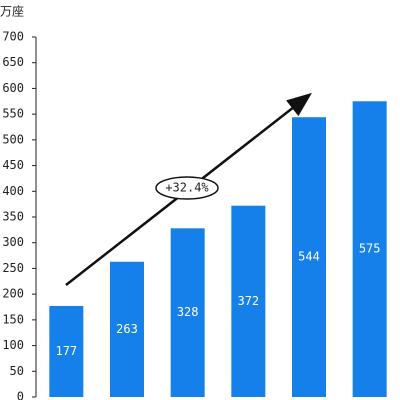  I want to click on y-tick-label: 50, so click(17, 371).